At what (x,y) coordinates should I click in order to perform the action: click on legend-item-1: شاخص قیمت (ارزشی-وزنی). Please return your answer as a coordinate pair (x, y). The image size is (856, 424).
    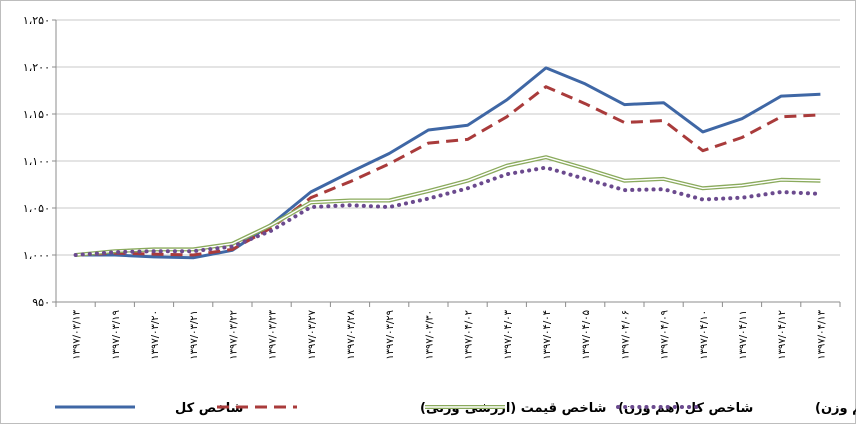
    Looking at the image, I should click on (411, 408).